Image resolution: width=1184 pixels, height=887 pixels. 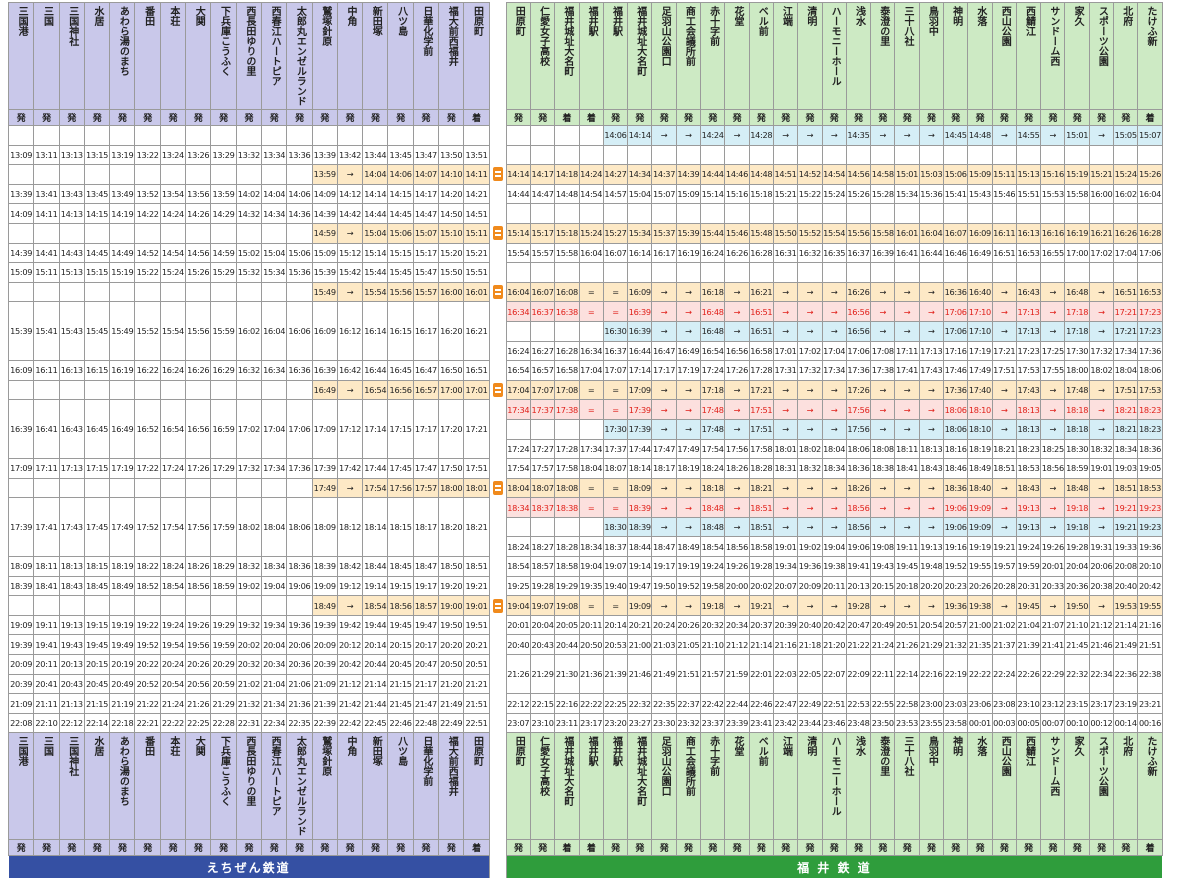 I want to click on time-cell: 16:34, so click(x=518, y=311).